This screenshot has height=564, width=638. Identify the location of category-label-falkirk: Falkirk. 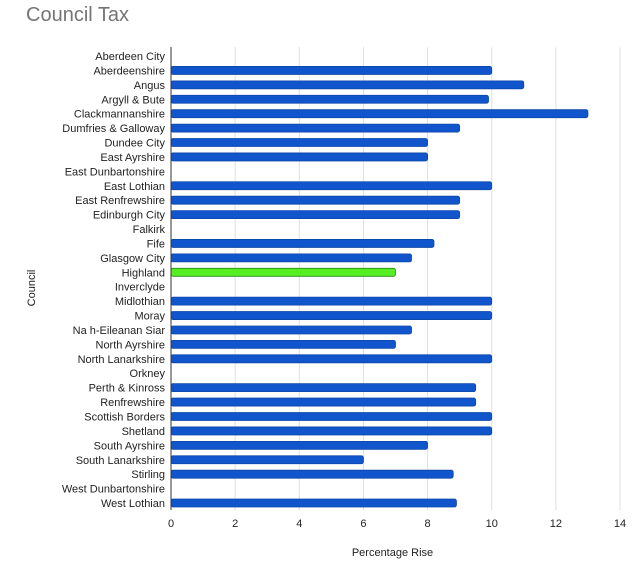
(149, 230).